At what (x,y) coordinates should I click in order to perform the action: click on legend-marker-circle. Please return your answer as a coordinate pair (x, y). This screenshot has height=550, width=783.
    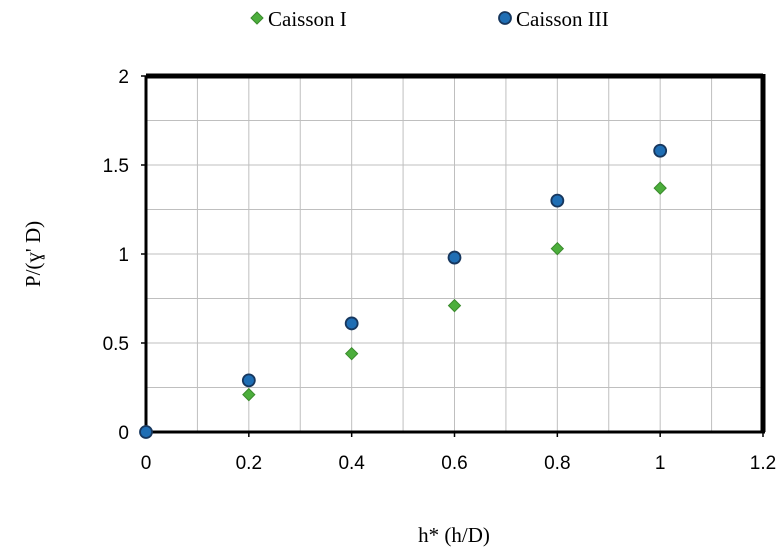
    Looking at the image, I should click on (505, 18).